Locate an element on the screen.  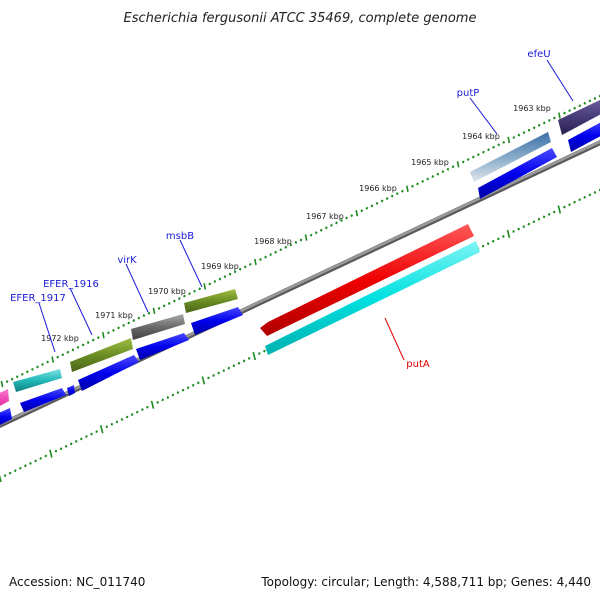
tick-label: 1972 kbp is located at coordinates (60, 338).